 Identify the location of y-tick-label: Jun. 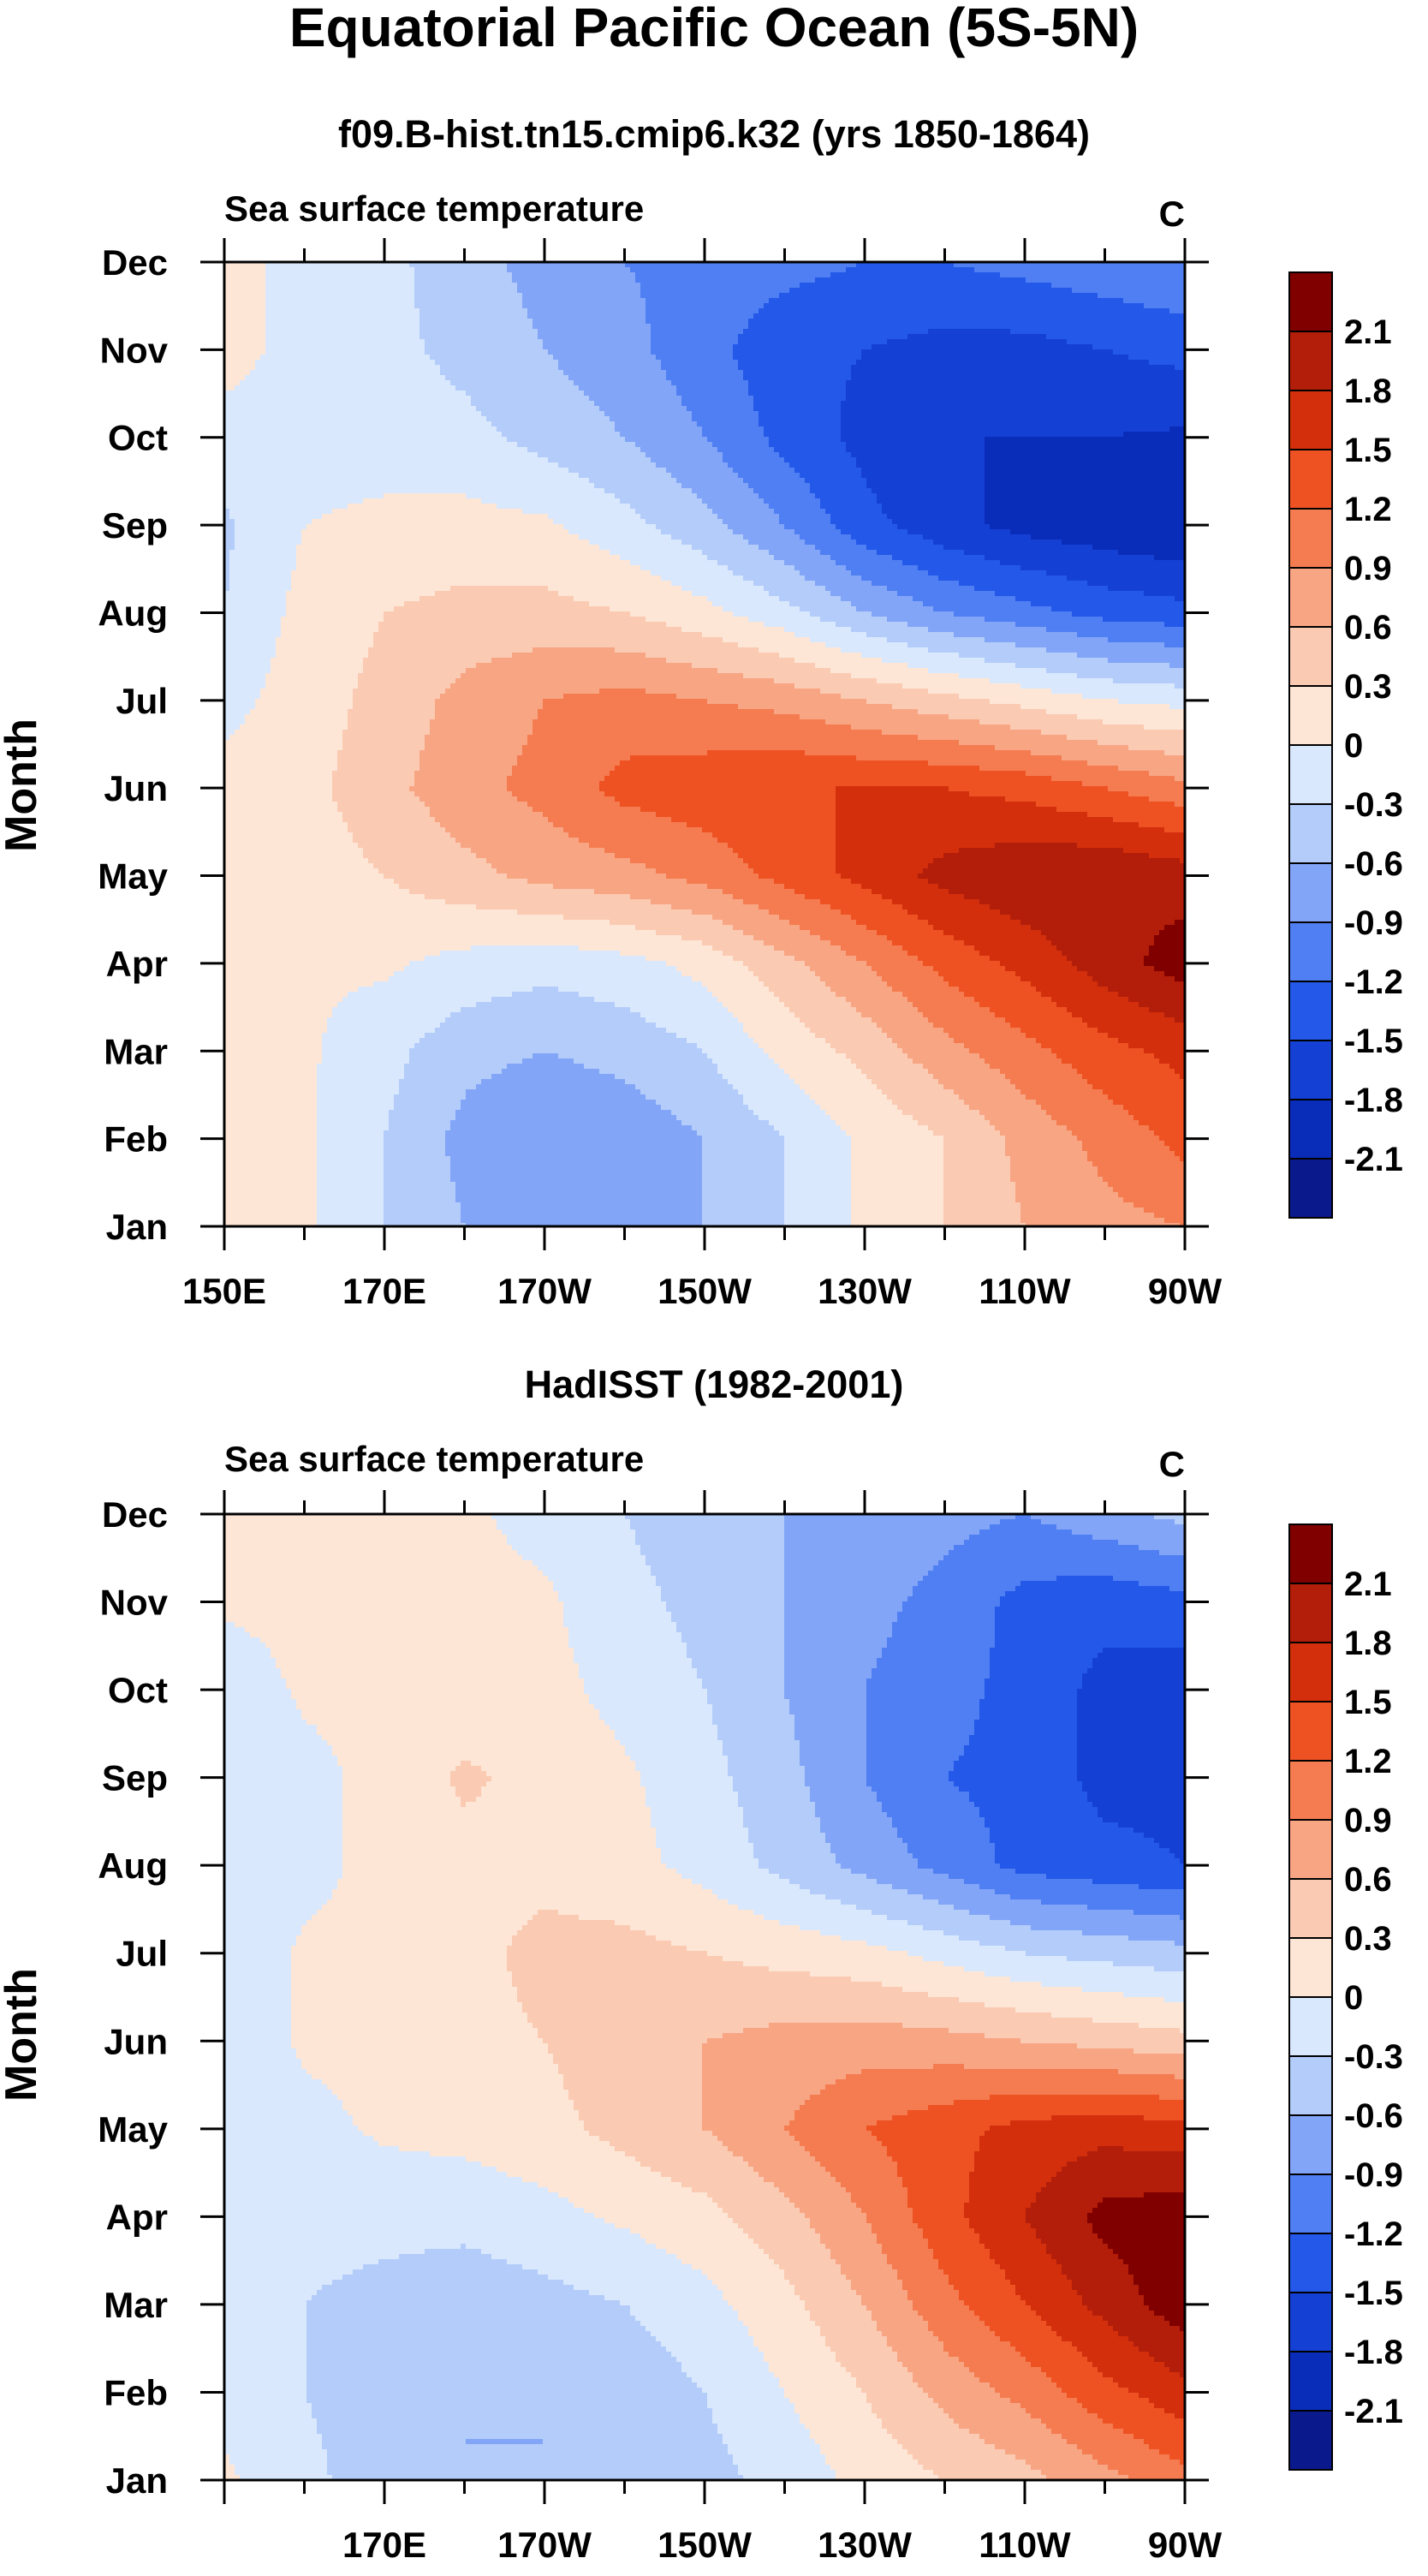
(136, 2041).